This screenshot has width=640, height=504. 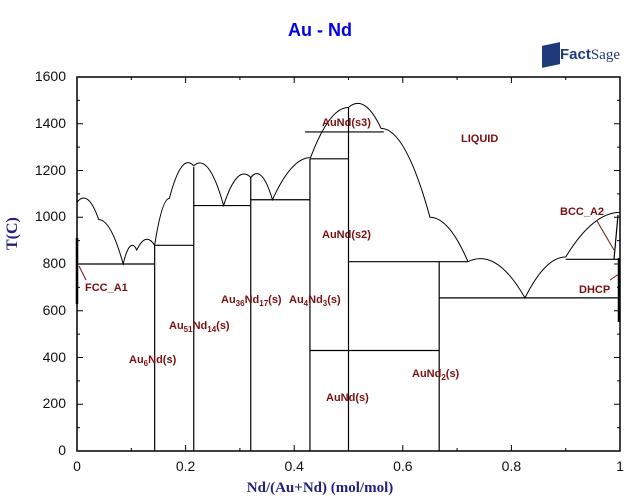 What do you see at coordinates (320, 30) in the screenshot?
I see `chart-title: Au - Nd` at bounding box center [320, 30].